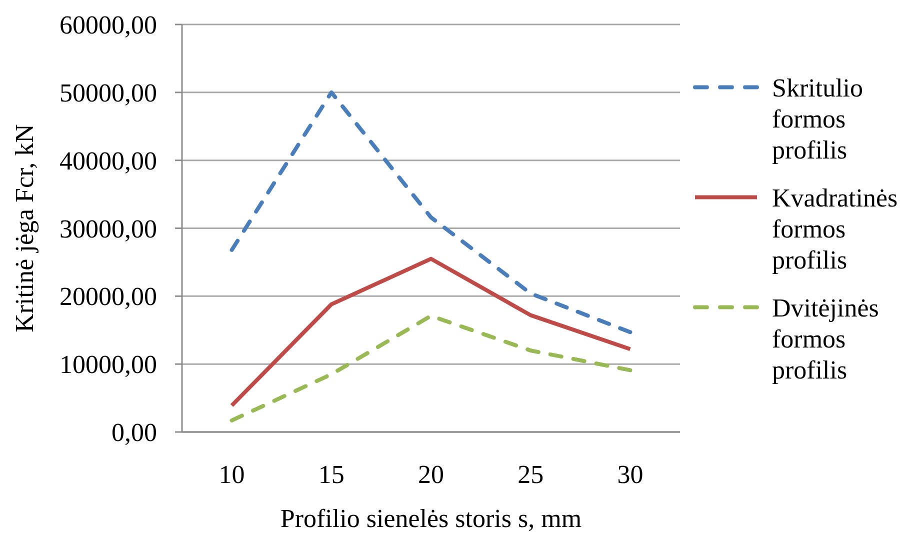 This screenshot has width=902, height=535. Describe the element at coordinates (134, 432) in the screenshot. I see `y-tick-label: 0,00` at that location.